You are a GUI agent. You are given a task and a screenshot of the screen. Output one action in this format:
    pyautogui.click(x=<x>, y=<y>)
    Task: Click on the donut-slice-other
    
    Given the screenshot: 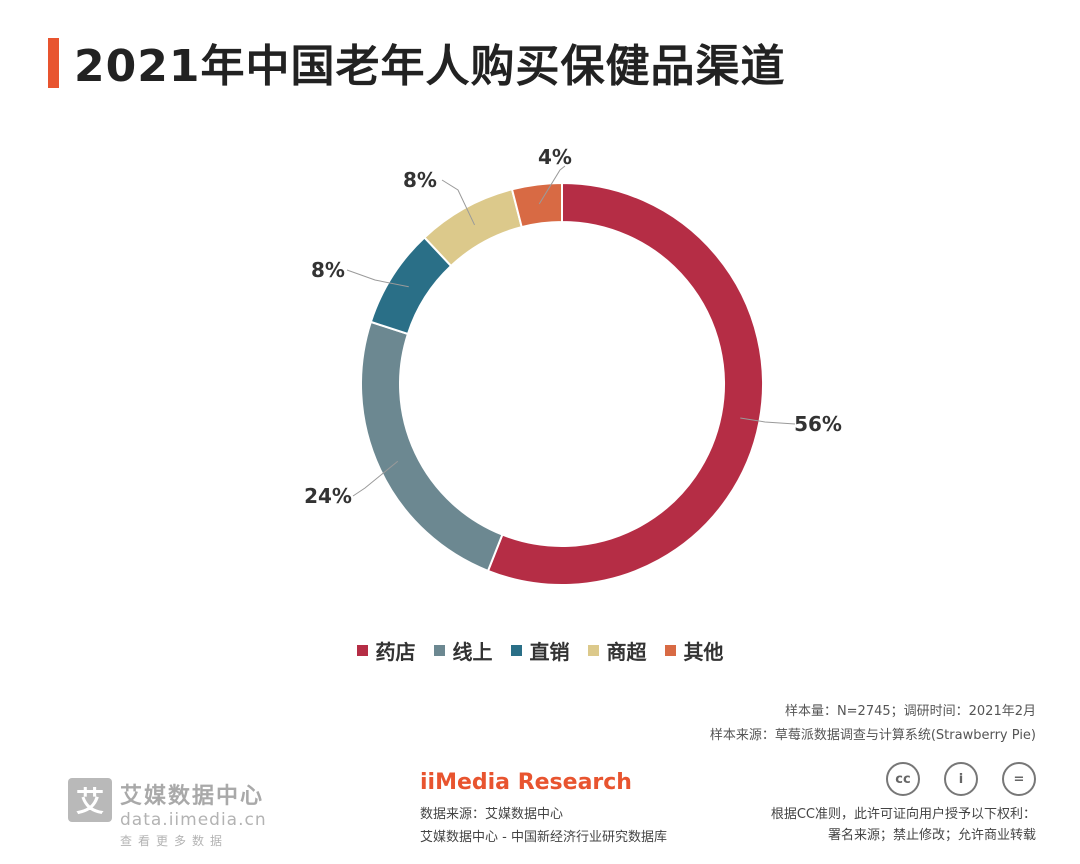 What is the action you would take?
    pyautogui.click(x=536, y=205)
    